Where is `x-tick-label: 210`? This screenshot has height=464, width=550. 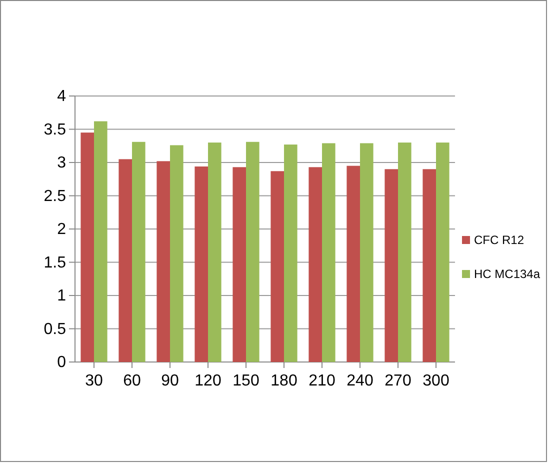 x-tick-label: 210 is located at coordinates (322, 381).